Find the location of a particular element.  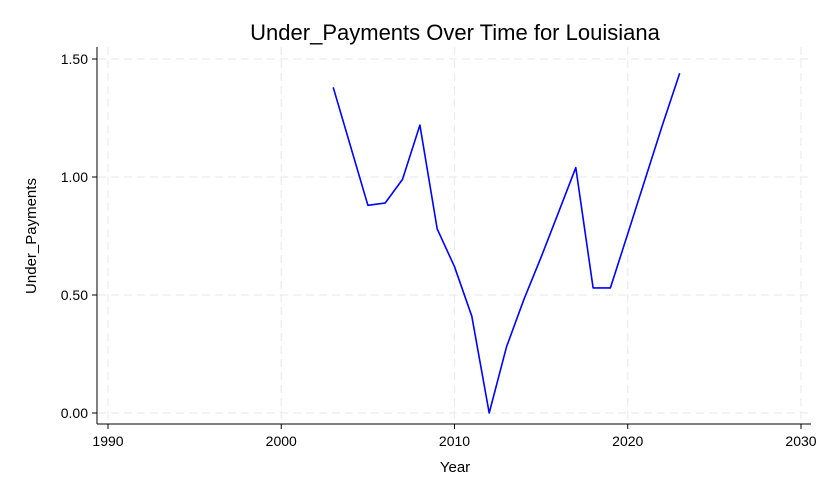

x-axis-label: Year is located at coordinates (455, 467).